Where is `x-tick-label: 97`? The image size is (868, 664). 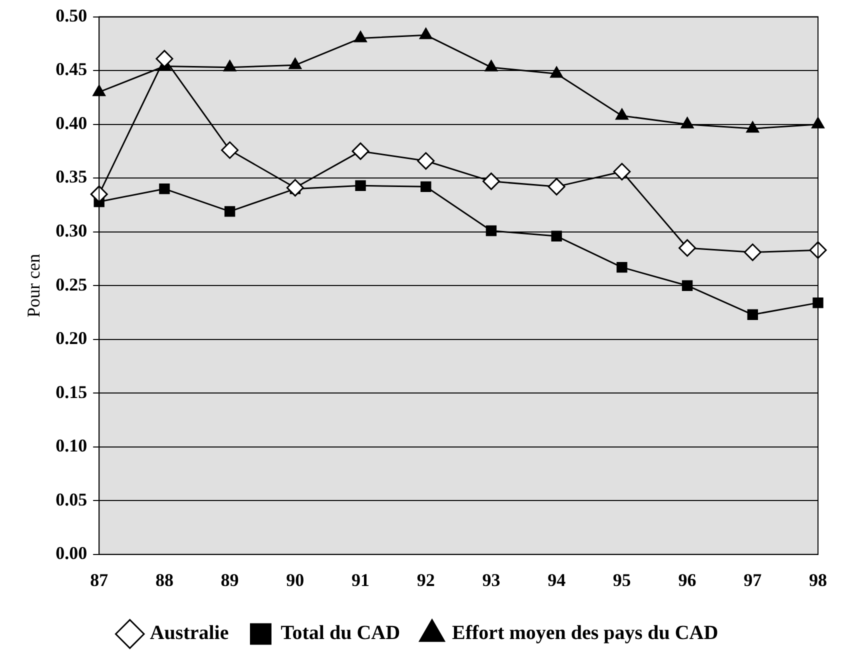 x-tick-label: 97 is located at coordinates (753, 580).